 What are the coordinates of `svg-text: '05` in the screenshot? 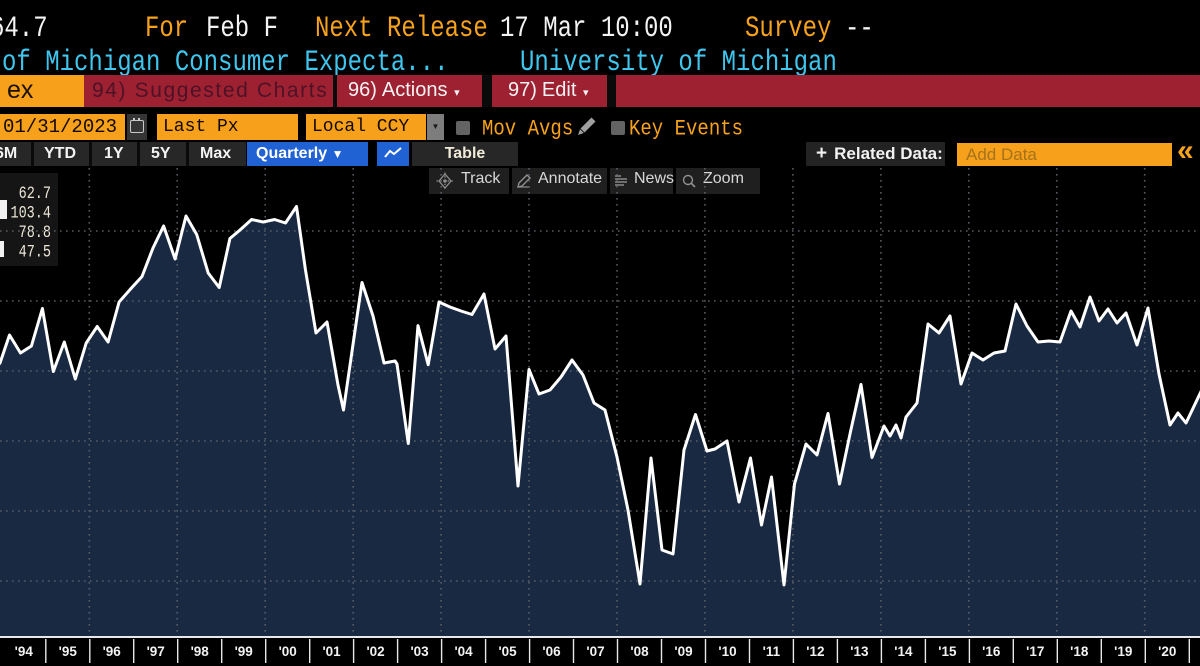 It's located at (507, 651).